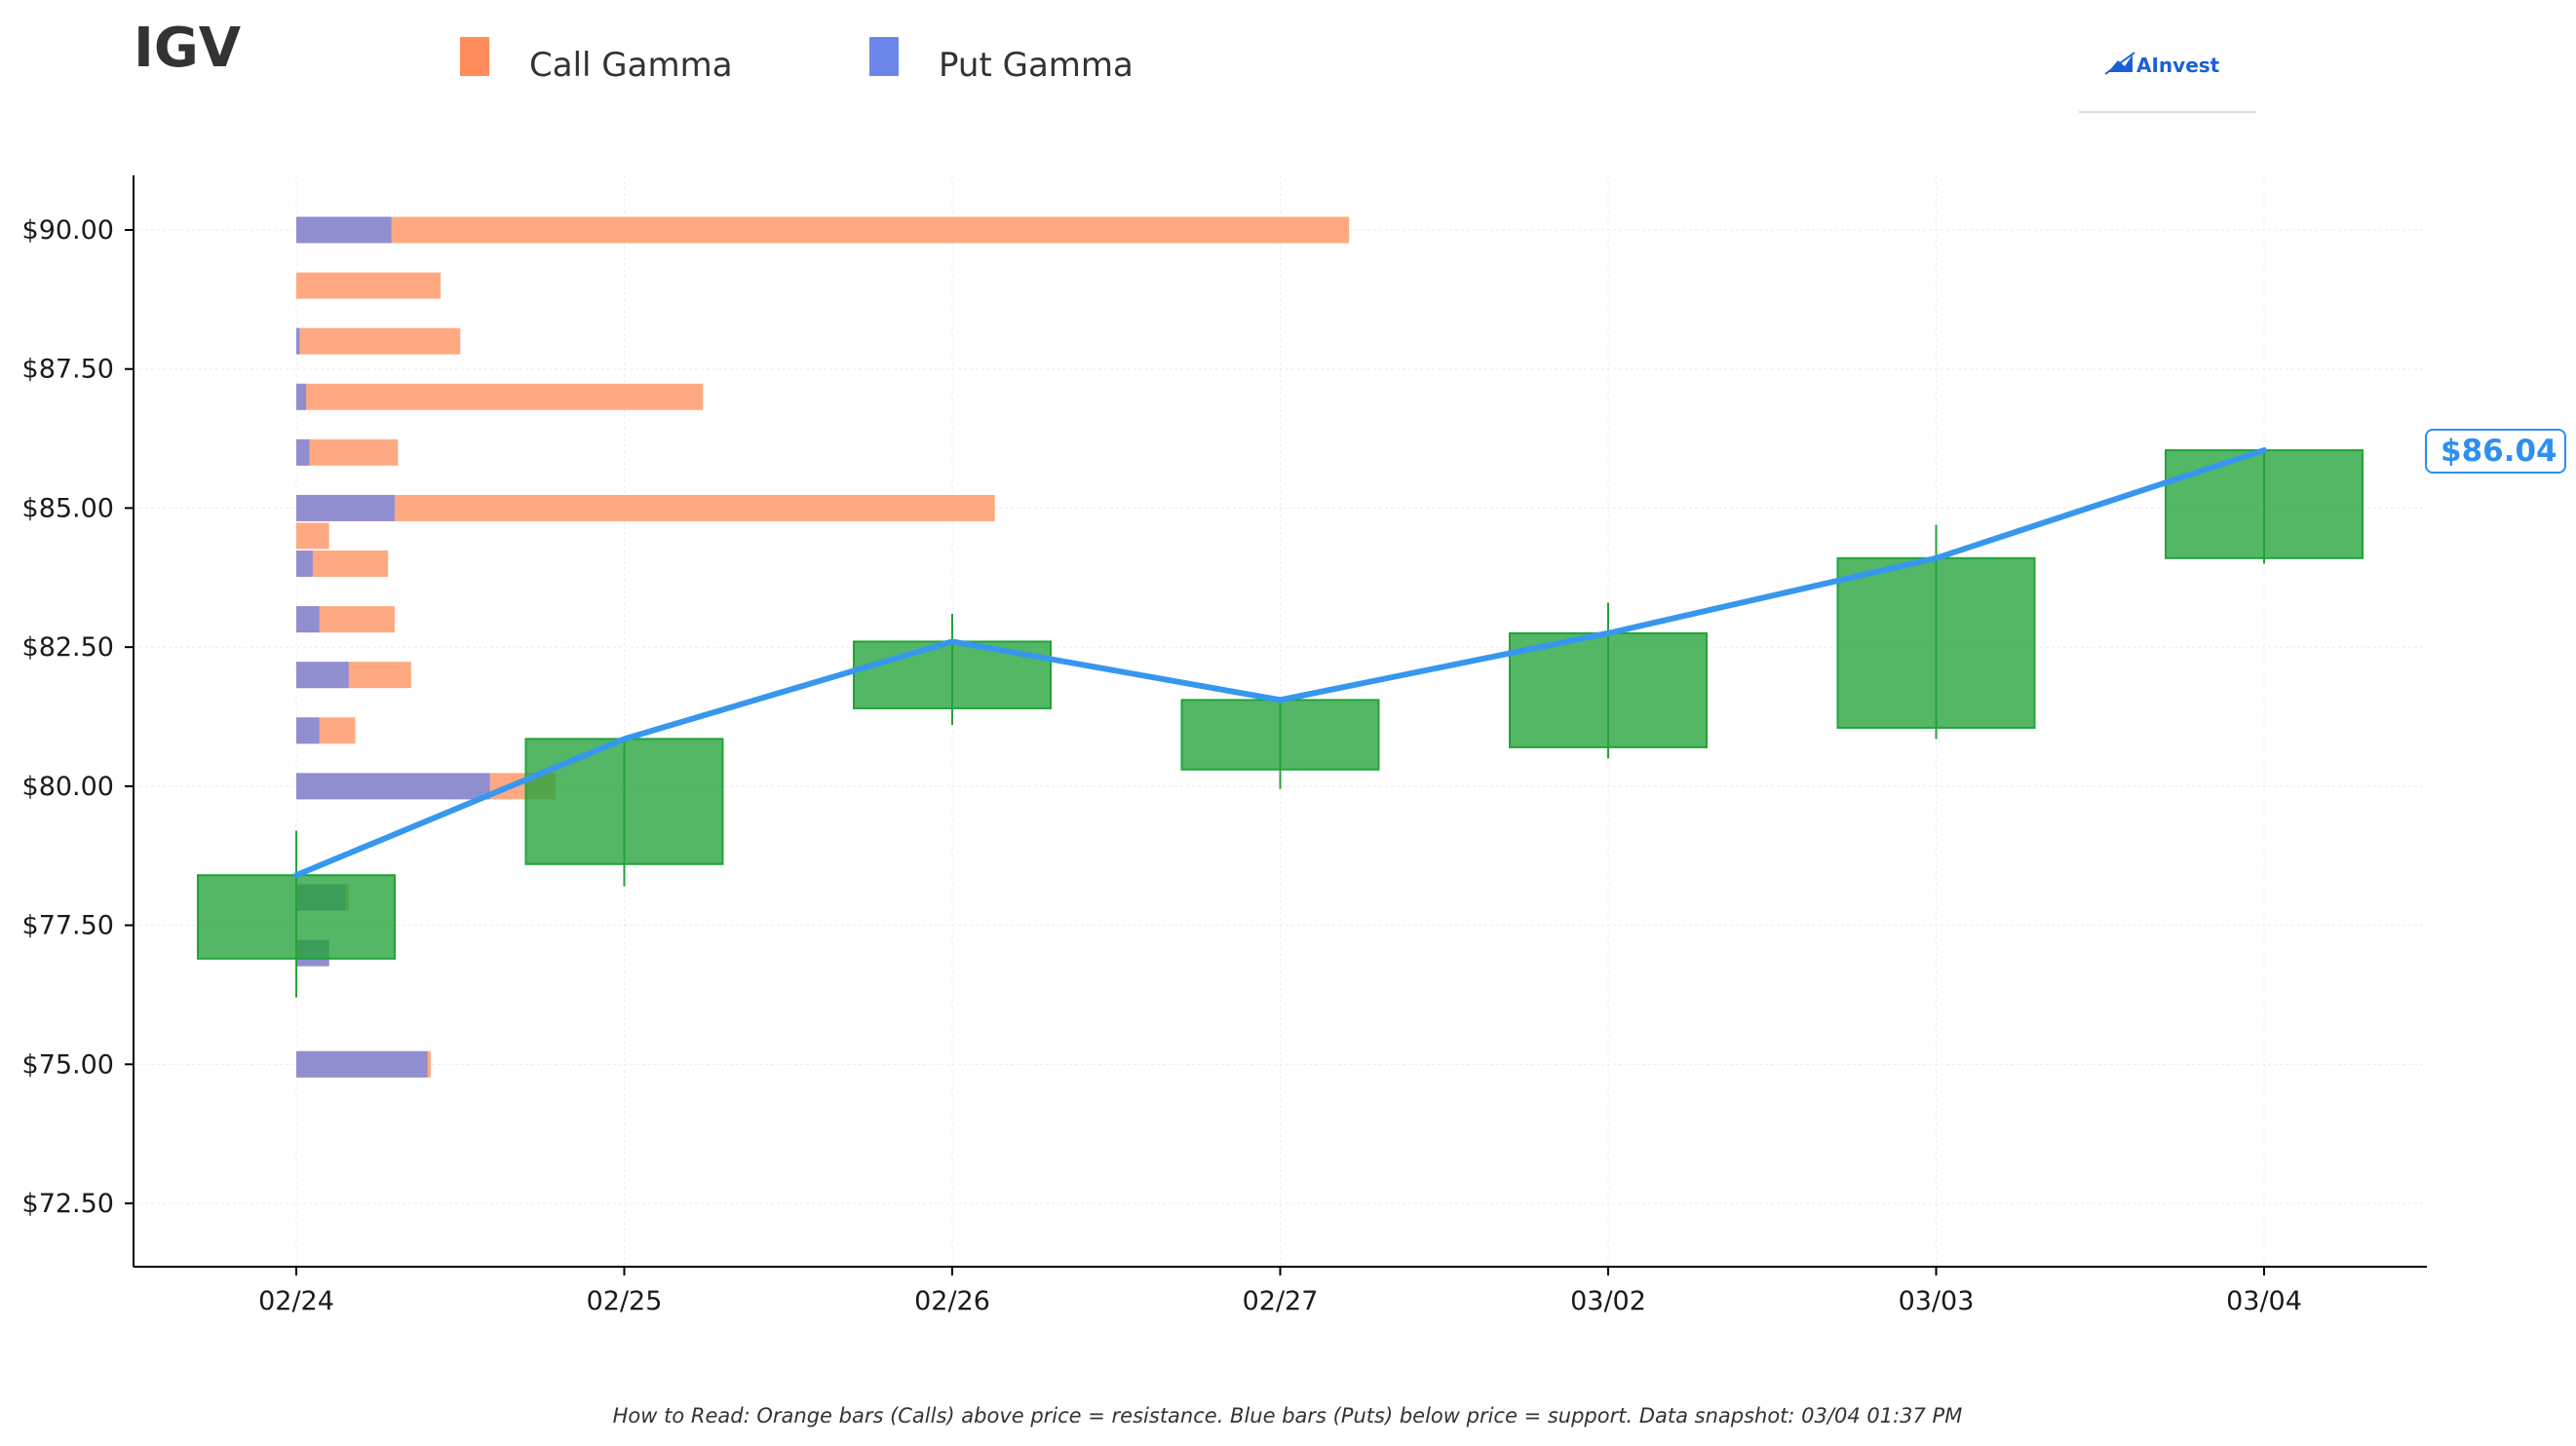  I want to click on brand-chart-icon, so click(2119, 63).